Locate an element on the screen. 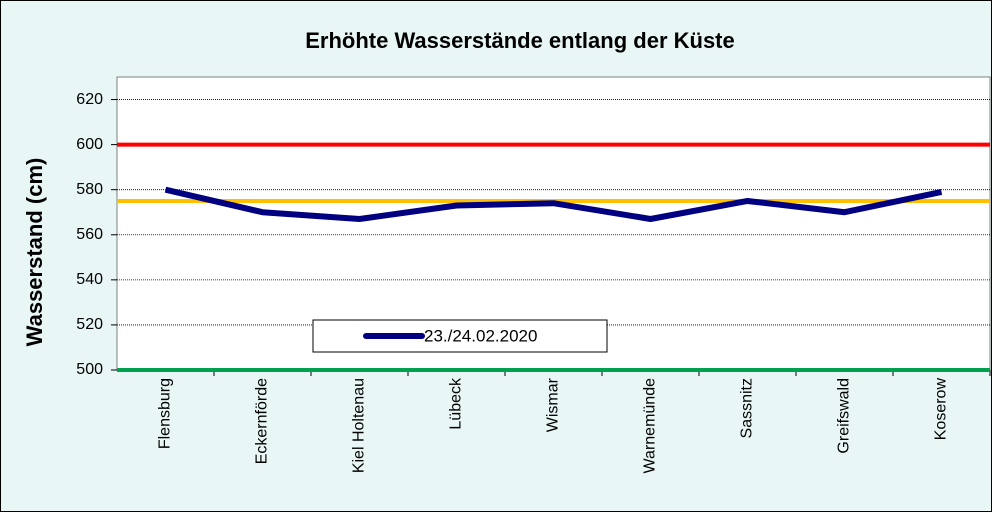 The image size is (992, 512). x-tick-label: Lübeck is located at coordinates (456, 403).